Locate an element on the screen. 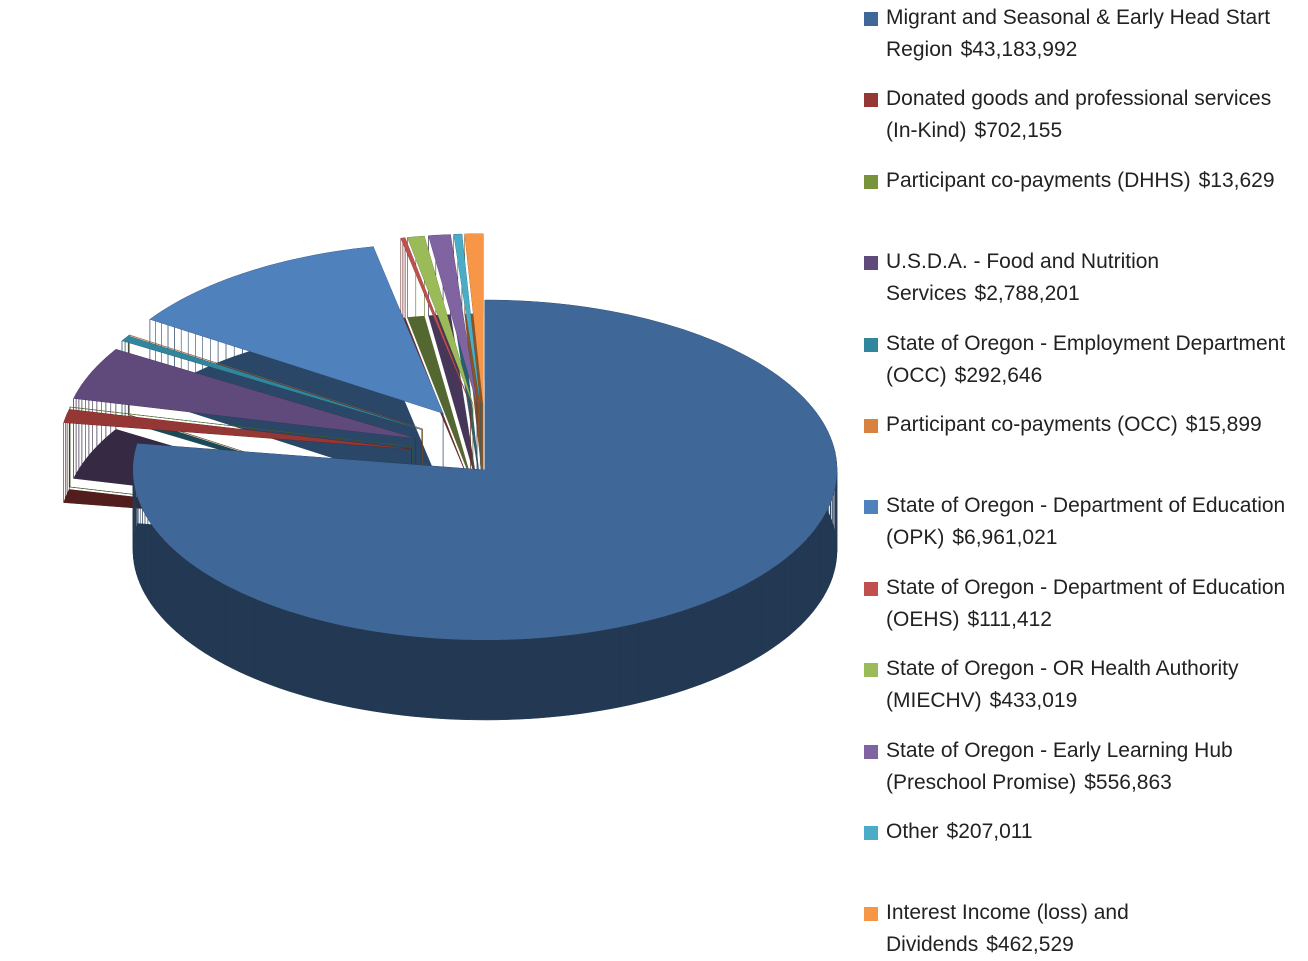 The image size is (1308, 961). legend-entry: Participant co-payments (DHHS) $13,629 is located at coordinates (1084, 181).